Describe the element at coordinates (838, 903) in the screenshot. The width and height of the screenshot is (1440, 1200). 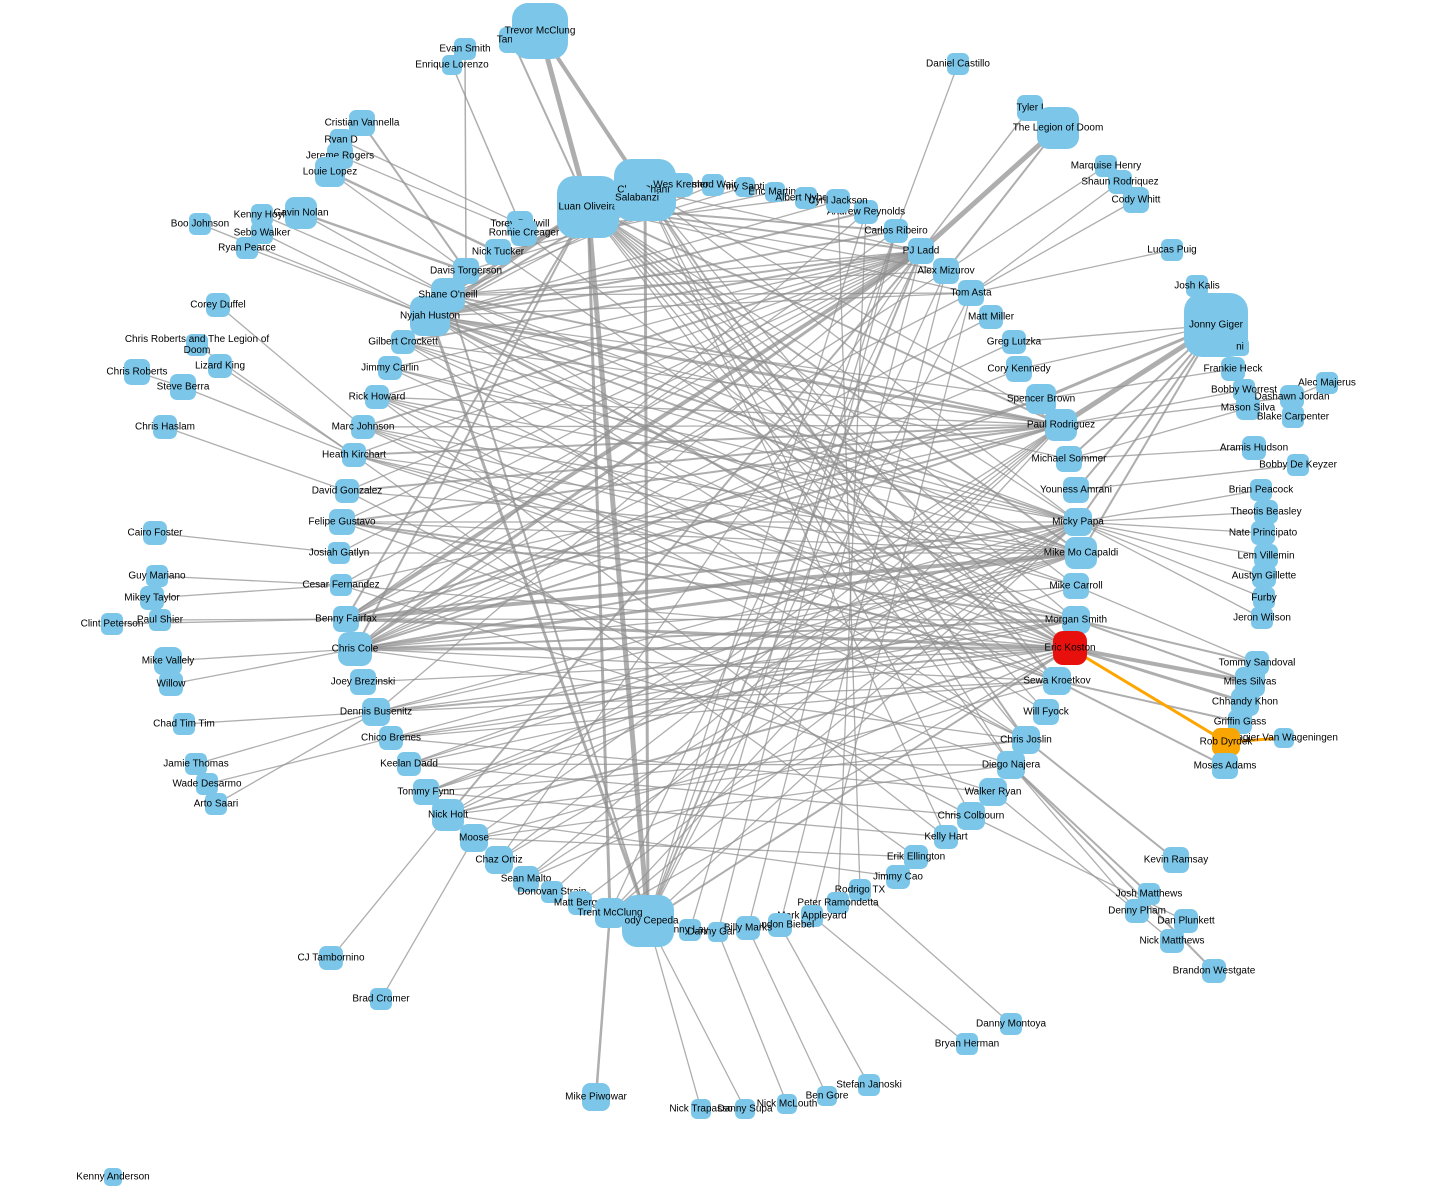
I see `node-peter-ramondetta` at that location.